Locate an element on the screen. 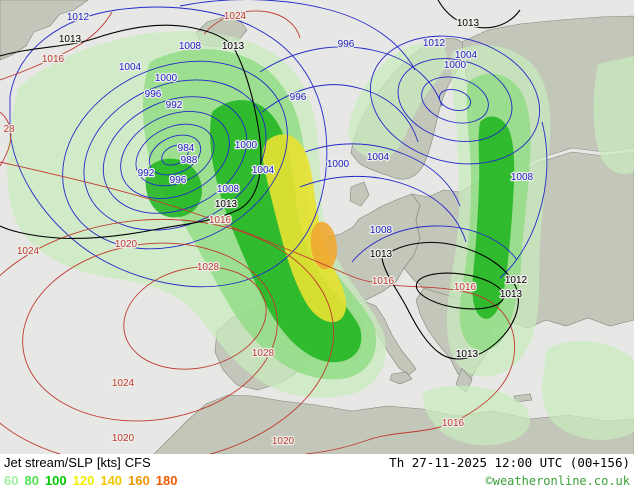 This screenshot has width=634, height=490. valid-time: Th 27-11-2025 12:00 UTC (00+156) is located at coordinates (509, 462).